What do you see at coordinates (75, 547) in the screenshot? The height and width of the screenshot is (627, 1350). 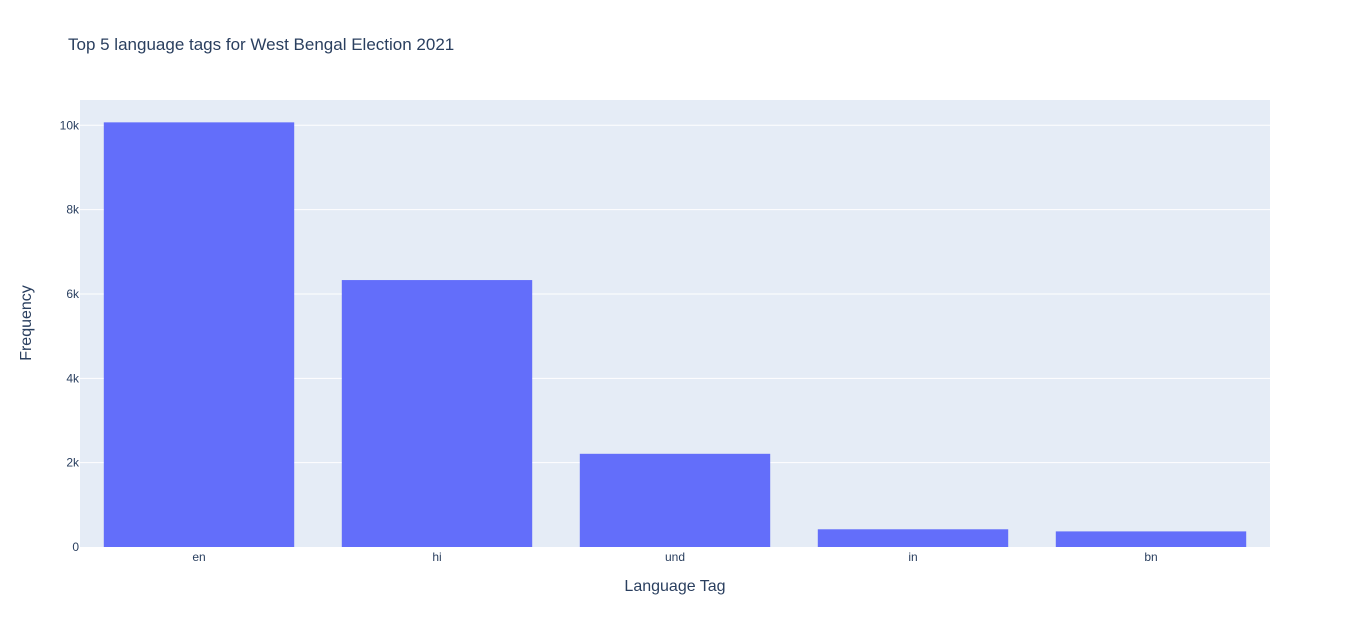 I see `y-tick-label: 0` at bounding box center [75, 547].